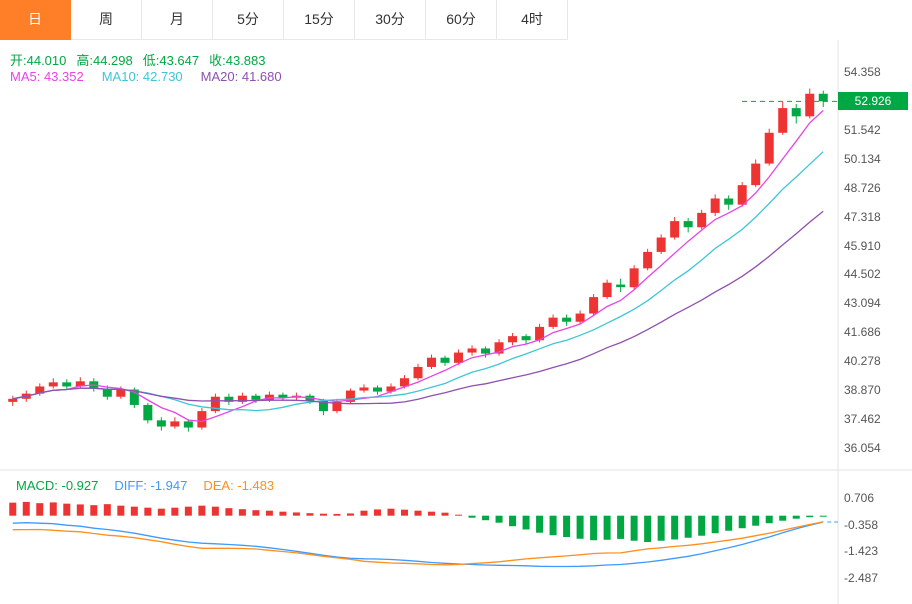 The height and width of the screenshot is (604, 912). What do you see at coordinates (171, 60) in the screenshot?
I see `low-value: 低:43.647` at bounding box center [171, 60].